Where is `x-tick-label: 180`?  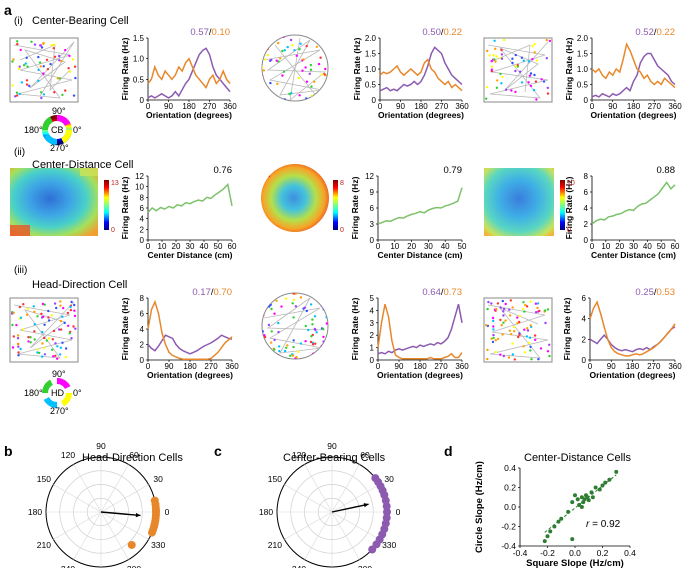
x-tick-label: 180 is located at coordinates (421, 106).